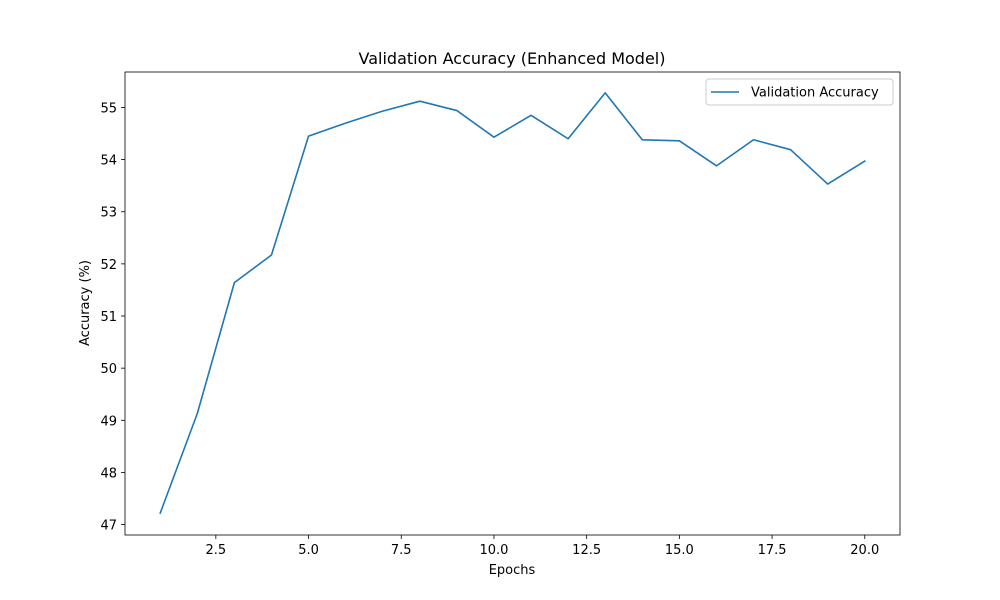  I want to click on legend: Validation Accuracy, so click(799, 92).